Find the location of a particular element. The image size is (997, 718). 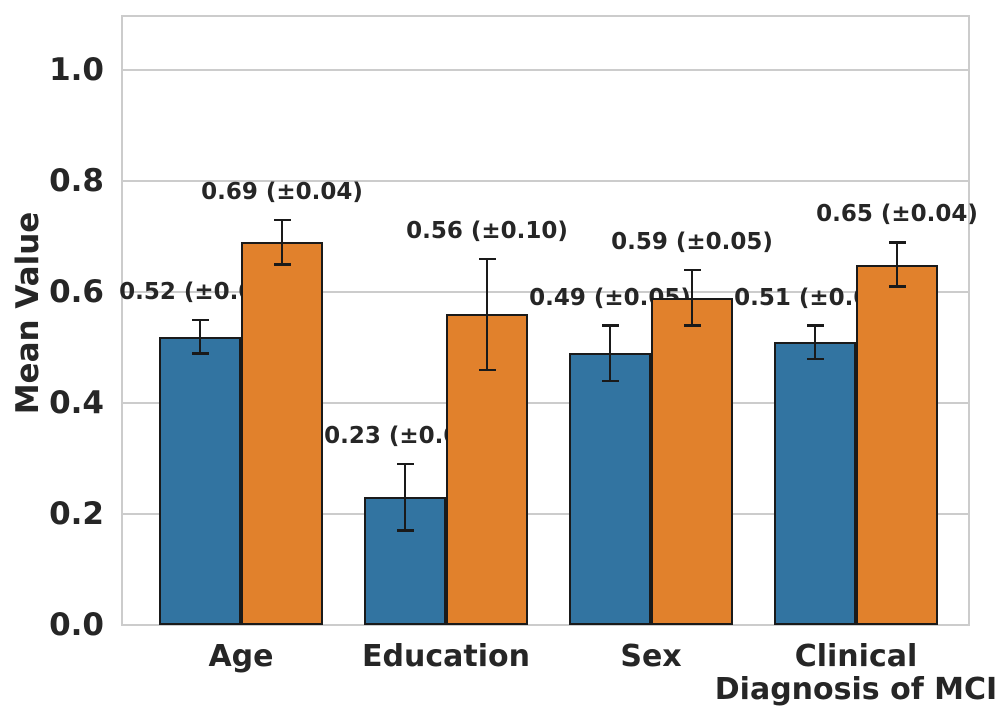

top-spine is located at coordinates (545, 16).